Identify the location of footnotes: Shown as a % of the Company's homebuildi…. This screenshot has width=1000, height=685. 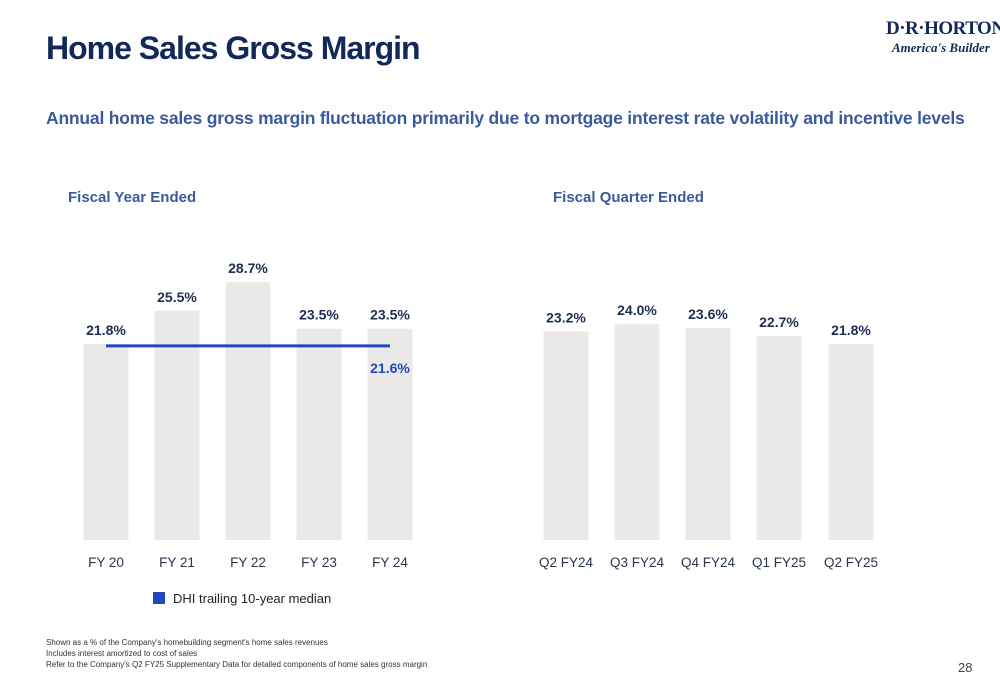
(236, 653).